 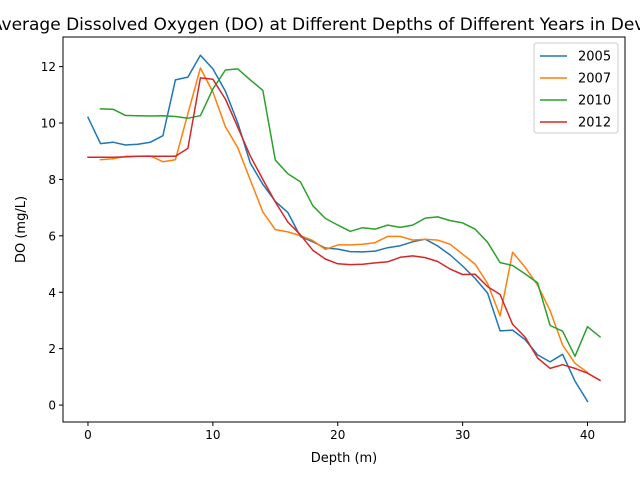 I want to click on legend: 2005 2007 2010 2012, so click(x=576, y=88).